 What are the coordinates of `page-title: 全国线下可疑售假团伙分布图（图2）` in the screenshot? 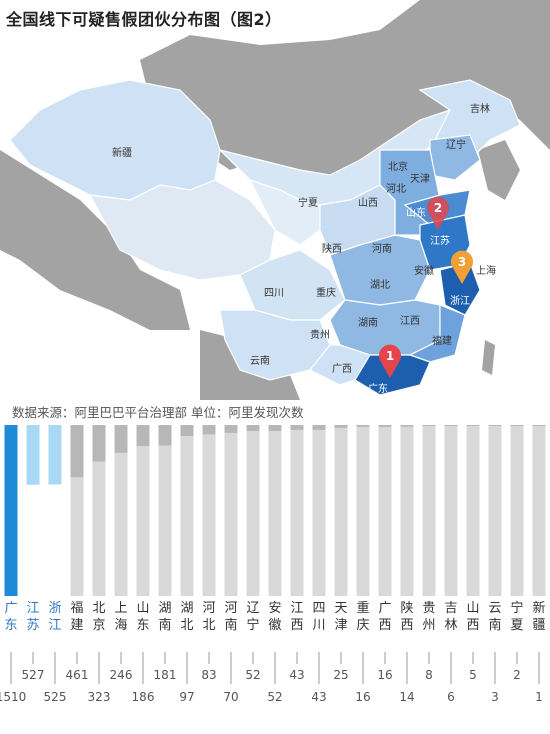 It's located at (144, 19).